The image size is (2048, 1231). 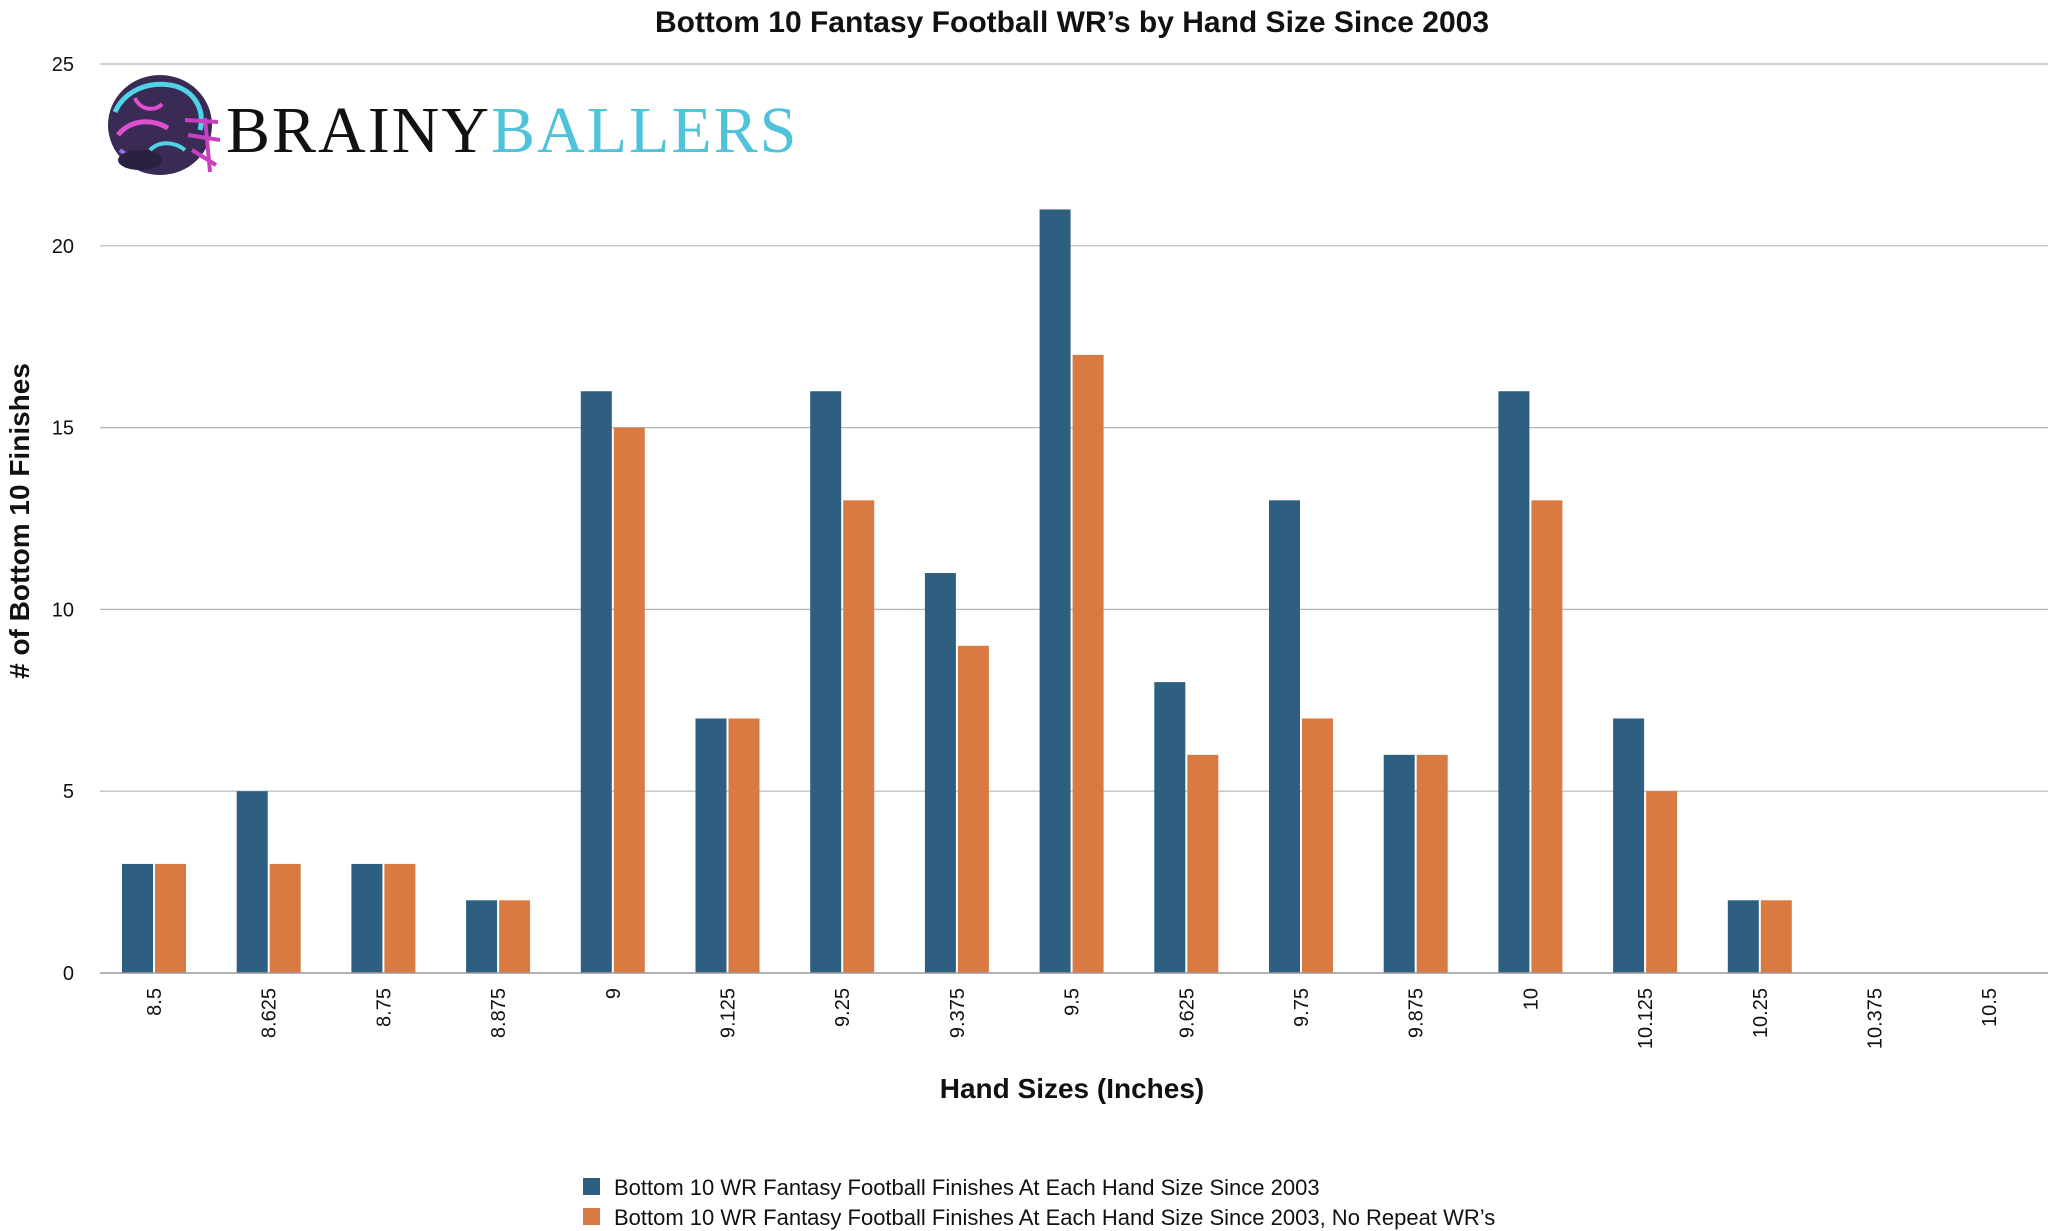 What do you see at coordinates (1990, 1007) in the screenshot?
I see `x-tick-label: 10.5` at bounding box center [1990, 1007].